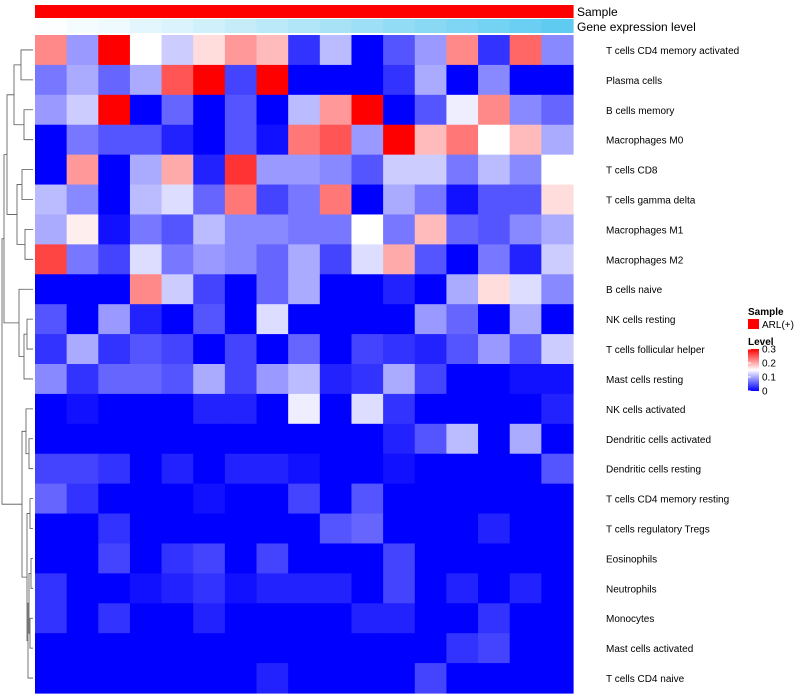 Image resolution: width=800 pixels, height=700 pixels. I want to click on row-label: Mast cells resting, so click(644, 380).